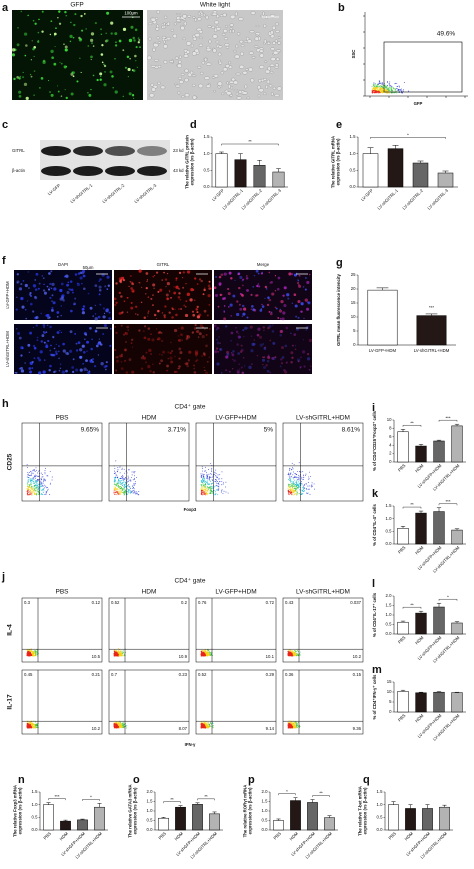 This screenshot has height=869, width=474. I want to click on panel-letter: j, so click(3, 577).